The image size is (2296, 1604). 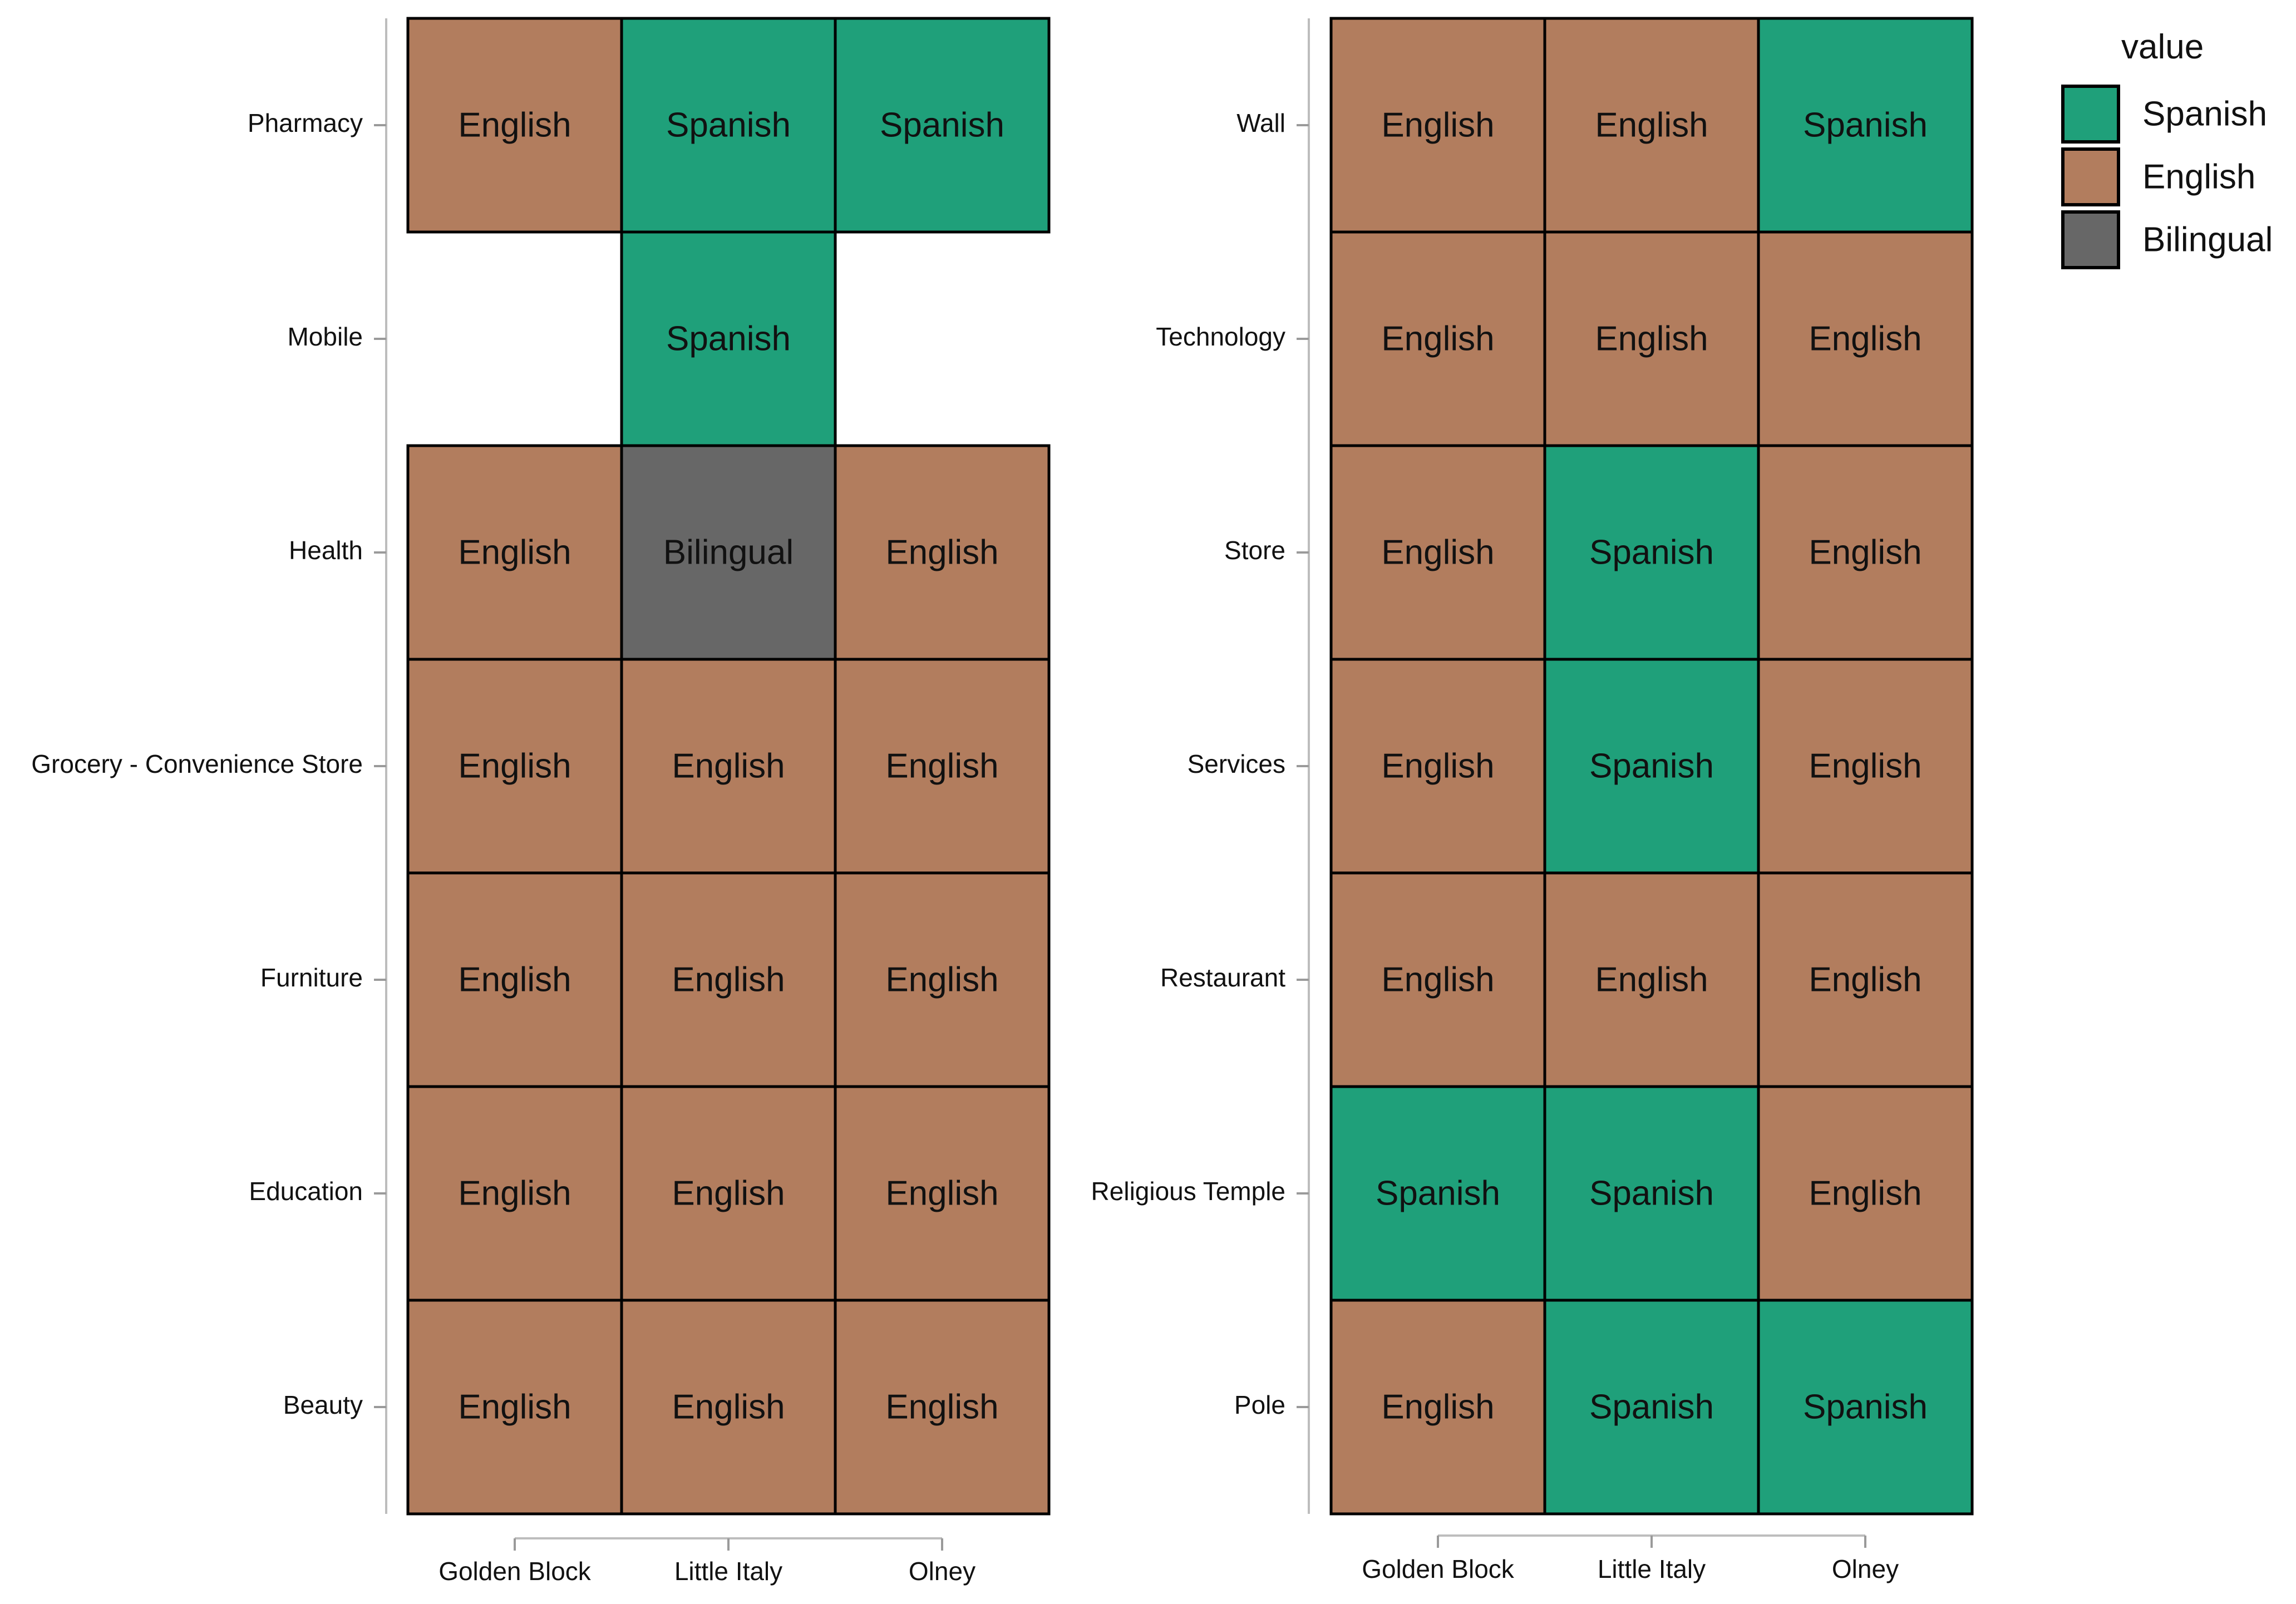 What do you see at coordinates (515, 1572) in the screenshot?
I see `x-tick-label-golden-block: Golden Block` at bounding box center [515, 1572].